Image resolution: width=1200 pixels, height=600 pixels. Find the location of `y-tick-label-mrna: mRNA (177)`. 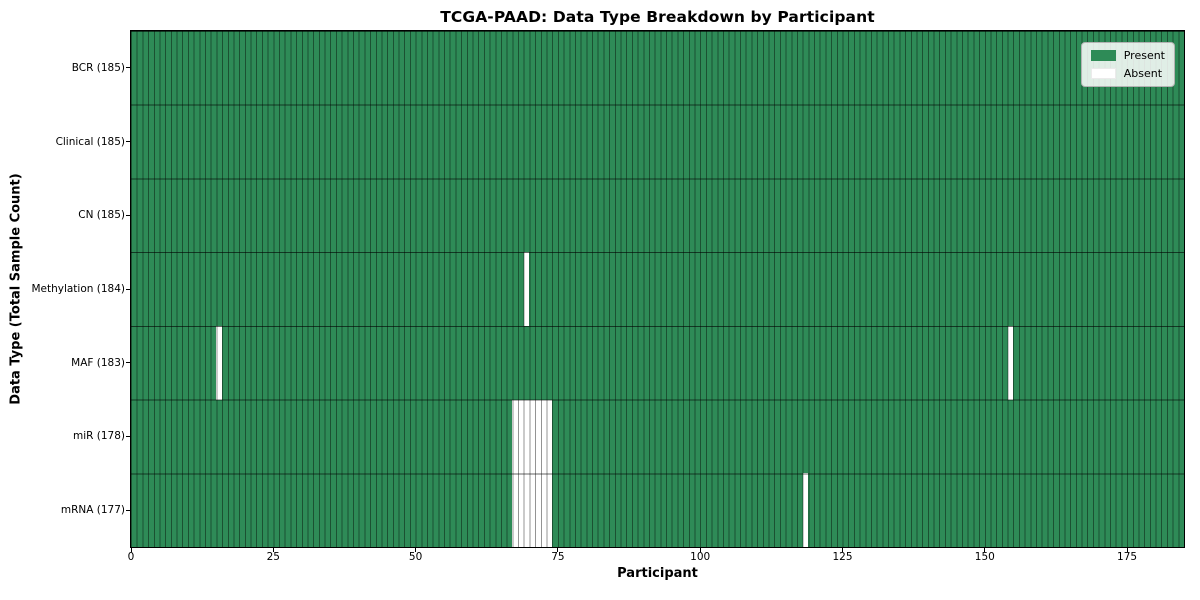

y-tick-label-mrna: mRNA (177) is located at coordinates (92, 510).